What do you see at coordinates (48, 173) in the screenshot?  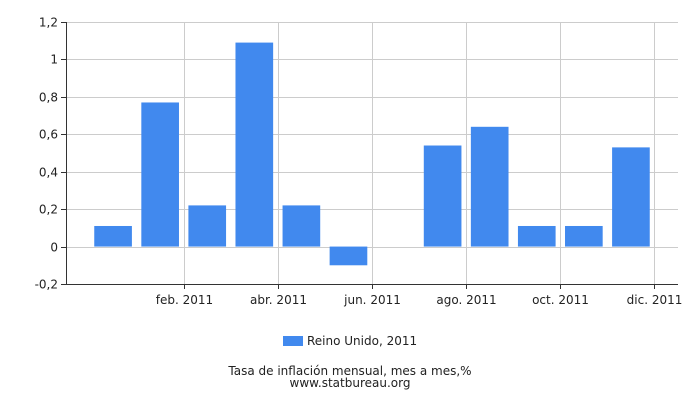 I see `y-tick-label: 0,4` at bounding box center [48, 173].